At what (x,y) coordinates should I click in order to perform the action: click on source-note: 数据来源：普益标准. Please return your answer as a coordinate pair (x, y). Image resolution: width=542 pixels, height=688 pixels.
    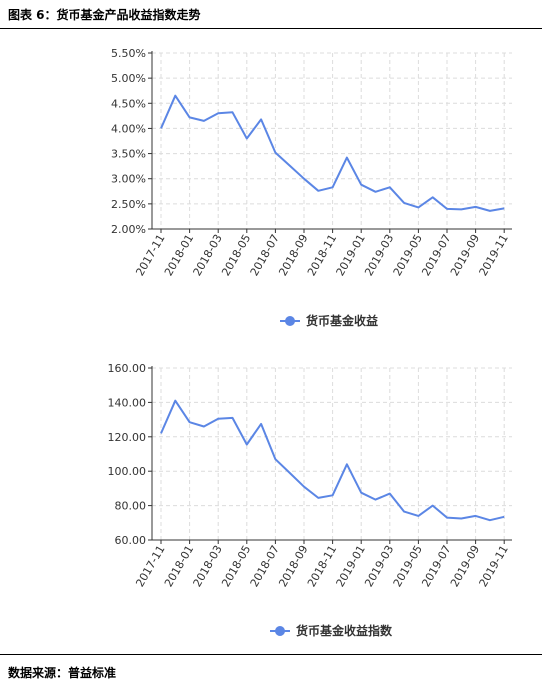
    Looking at the image, I should click on (62, 673).